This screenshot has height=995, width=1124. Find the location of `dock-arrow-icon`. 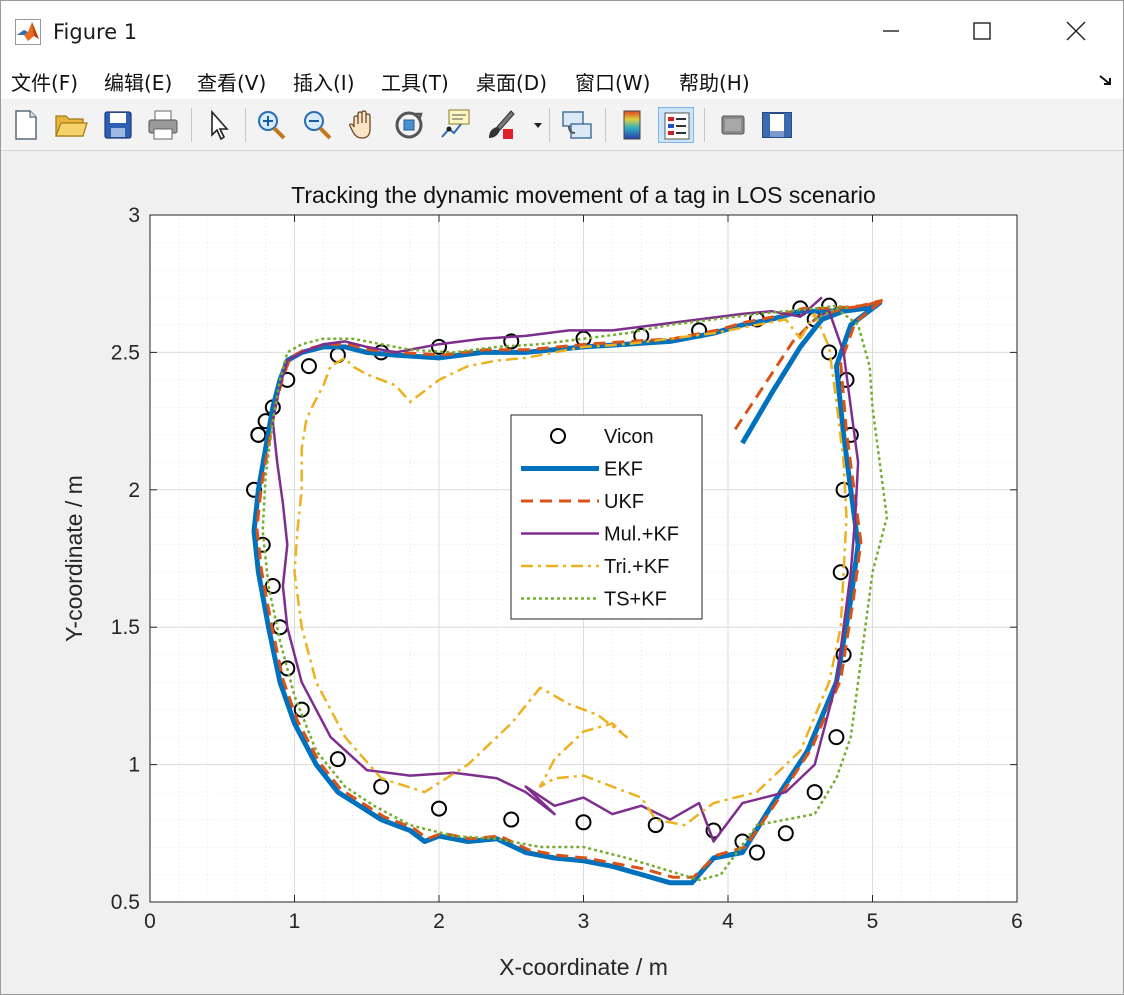

dock-arrow-icon is located at coordinates (1106, 81).